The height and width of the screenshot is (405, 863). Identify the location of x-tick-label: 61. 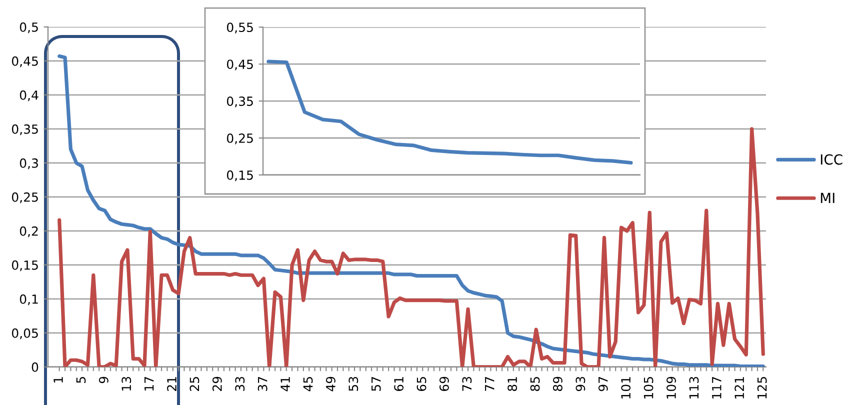
(399, 384).